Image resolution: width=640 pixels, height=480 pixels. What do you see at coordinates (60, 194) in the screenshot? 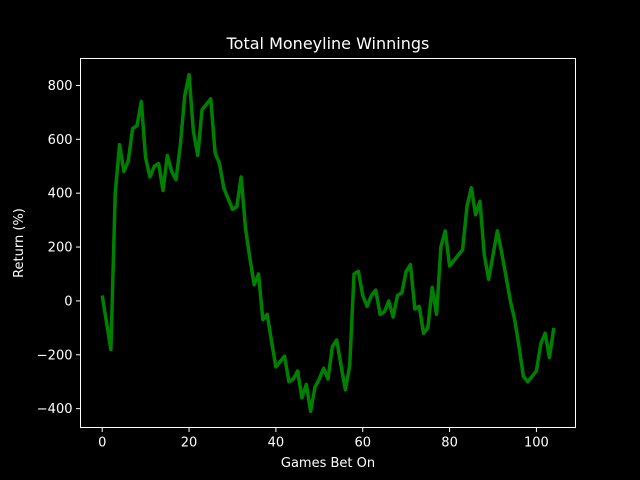
I see `y-tick-label: 400` at bounding box center [60, 194].